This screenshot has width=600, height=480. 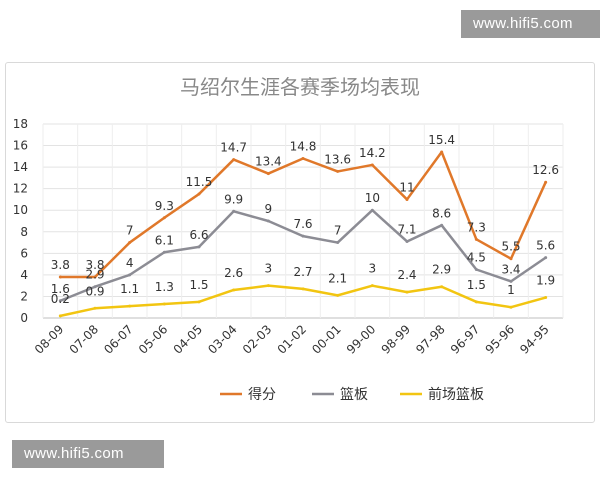 I want to click on legend-label: 篮板, so click(x=354, y=395).